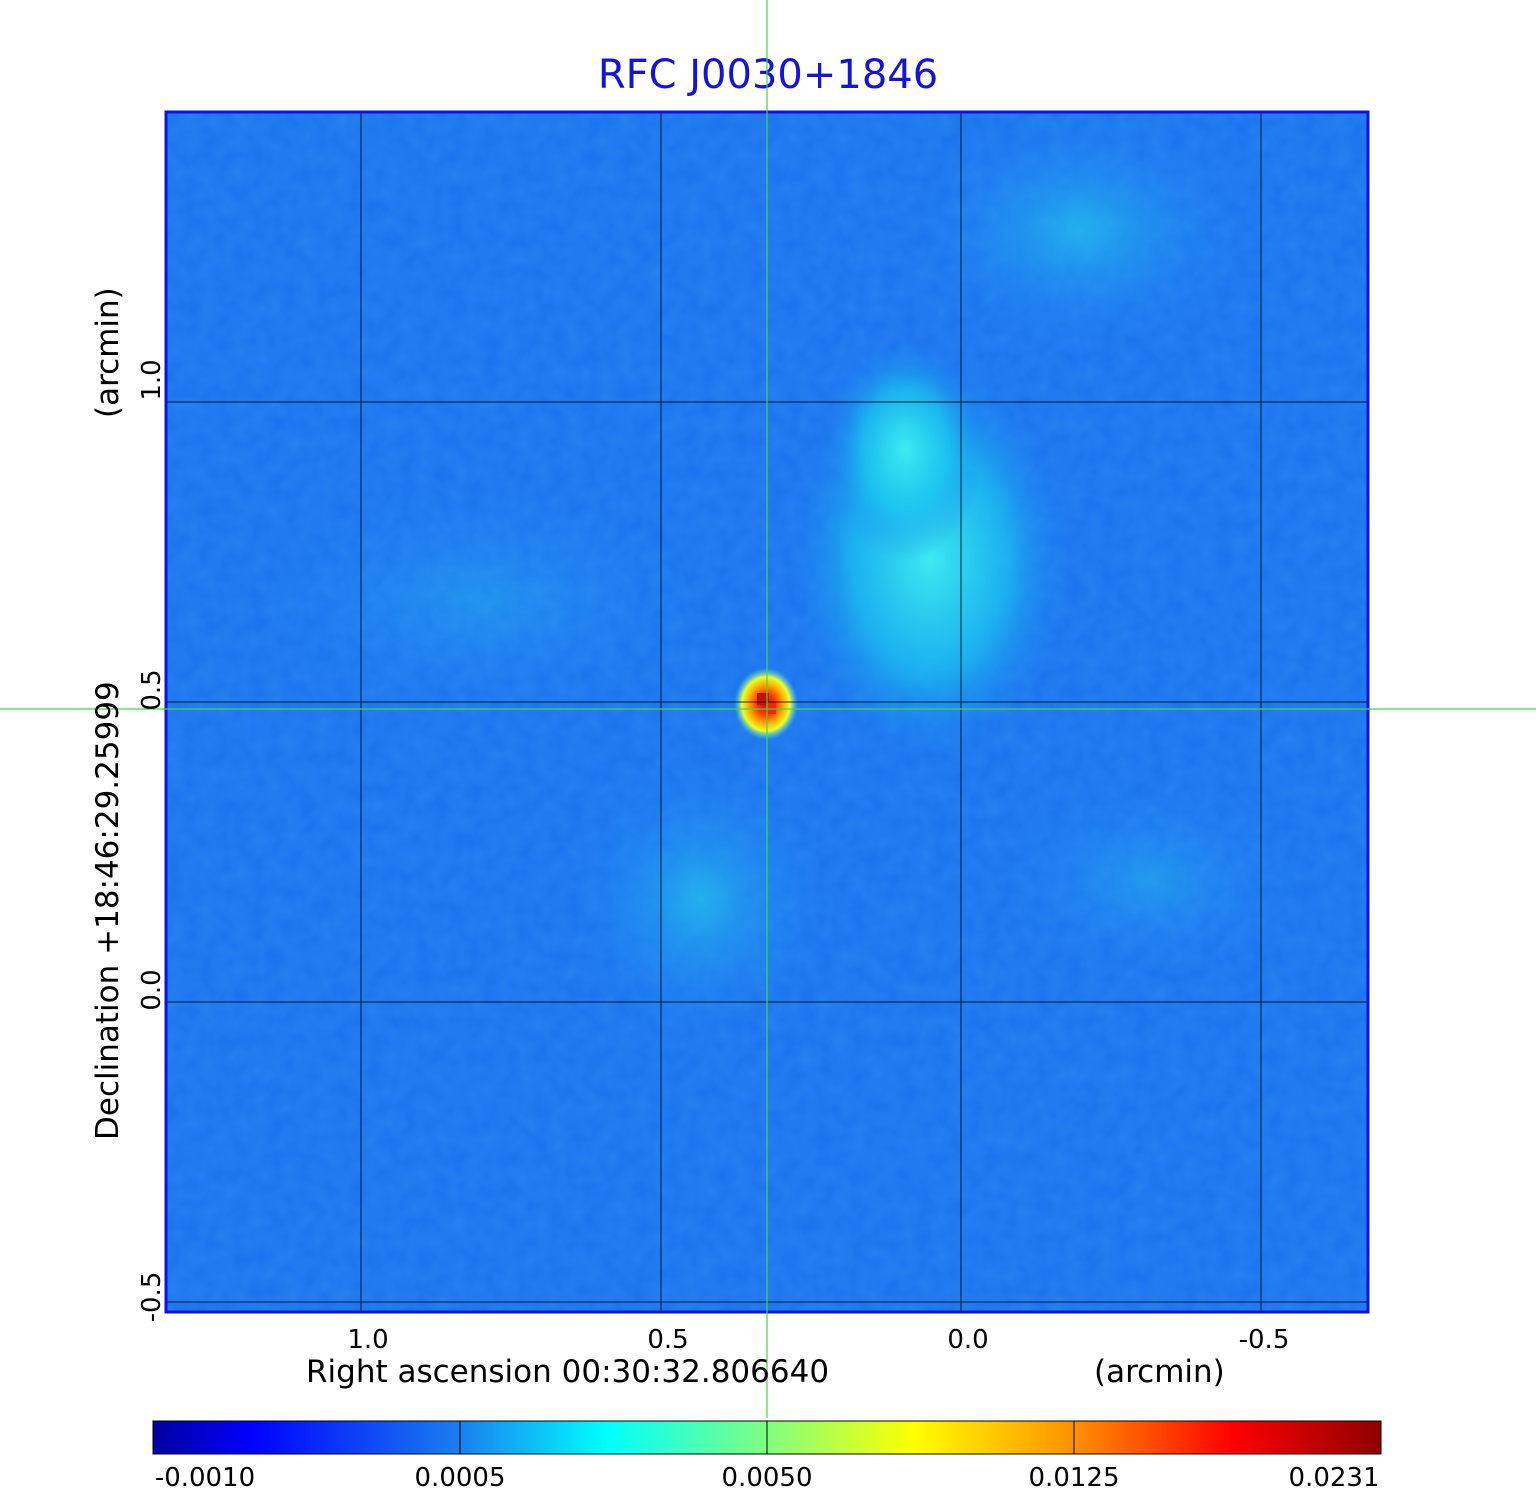 Image resolution: width=1536 pixels, height=1511 pixels. What do you see at coordinates (1159, 1372) in the screenshot?
I see `x-axis-unit: (arcmin)` at bounding box center [1159, 1372].